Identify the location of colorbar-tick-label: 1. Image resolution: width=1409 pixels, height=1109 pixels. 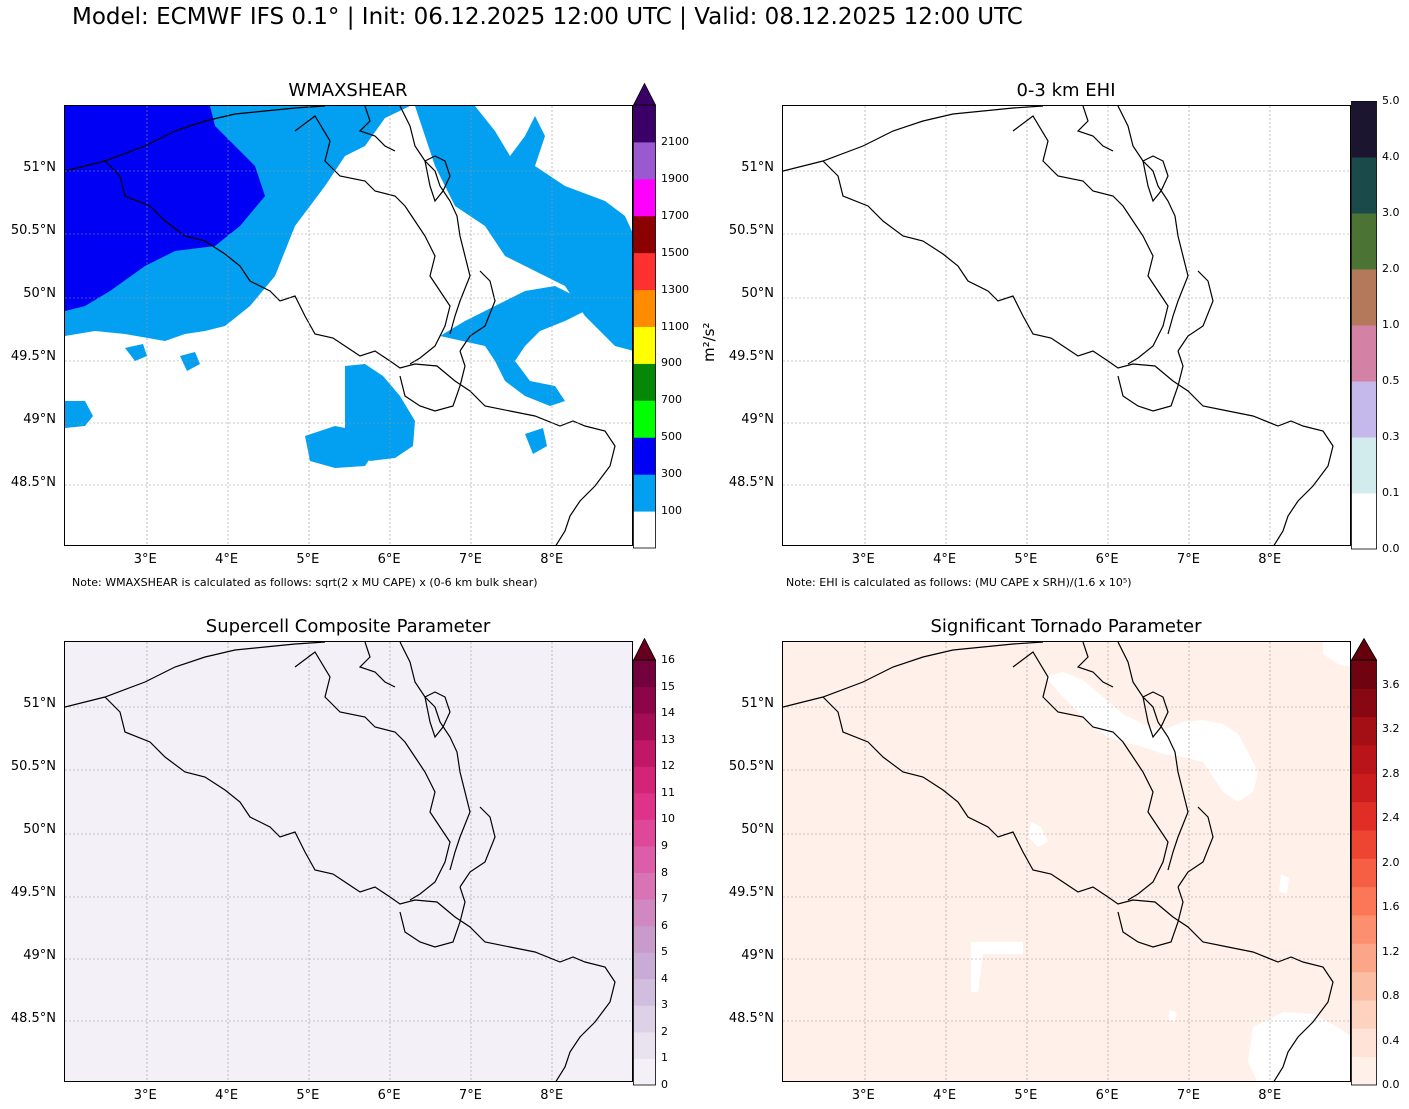
(664, 1058).